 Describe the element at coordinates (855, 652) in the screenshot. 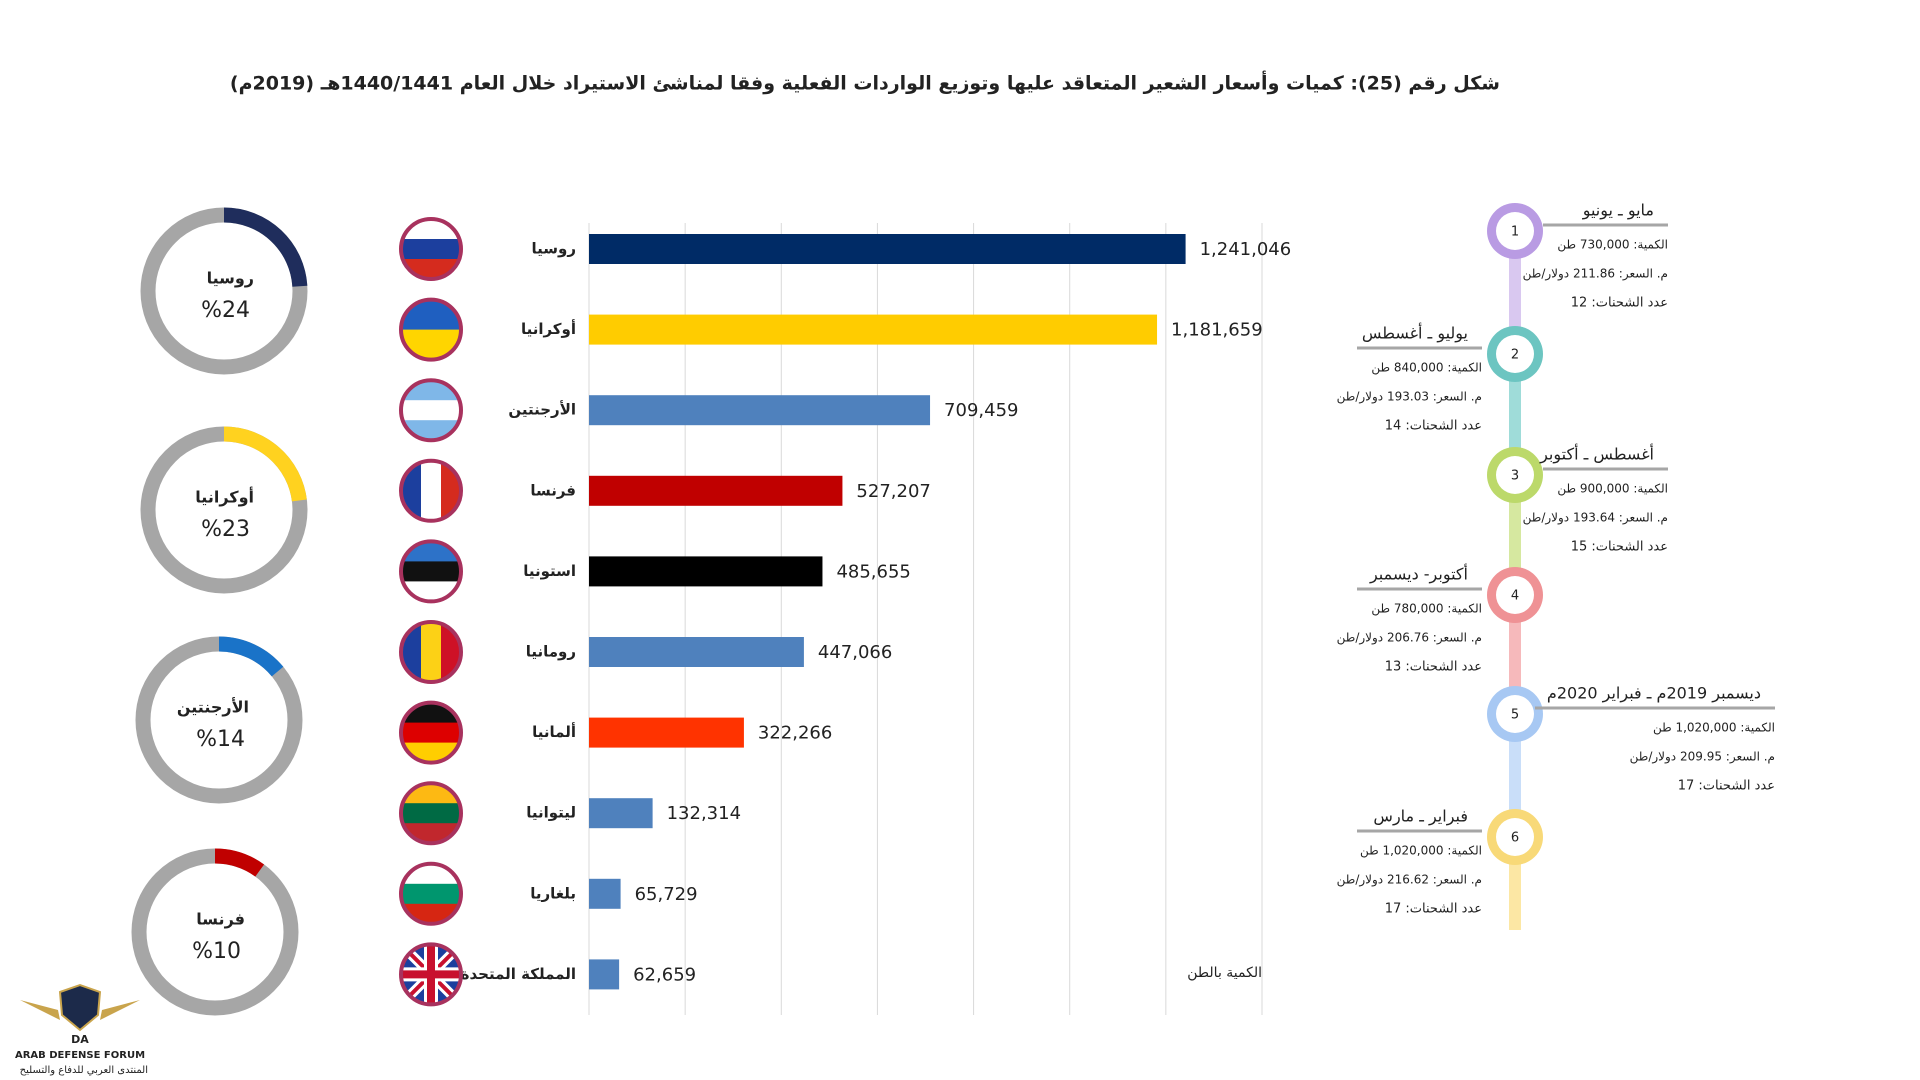

I see `value-label: 447,066` at that location.